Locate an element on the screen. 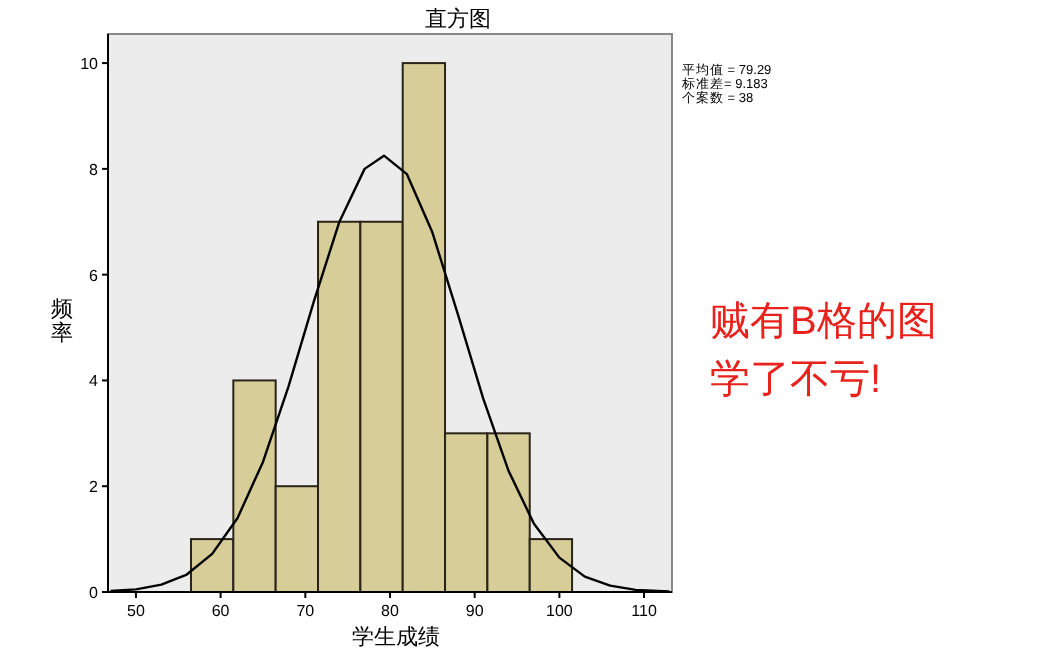 Image resolution: width=1040 pixels, height=650 pixels. x-tick-label: 80 is located at coordinates (390, 611).